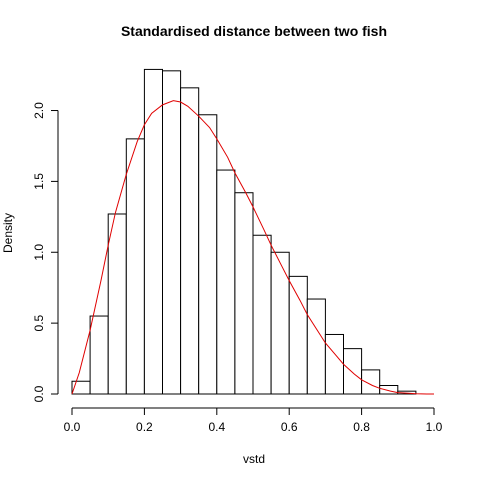 This screenshot has height=480, width=480. Describe the element at coordinates (254, 459) in the screenshot. I see `x-axis-label: vstd` at that location.